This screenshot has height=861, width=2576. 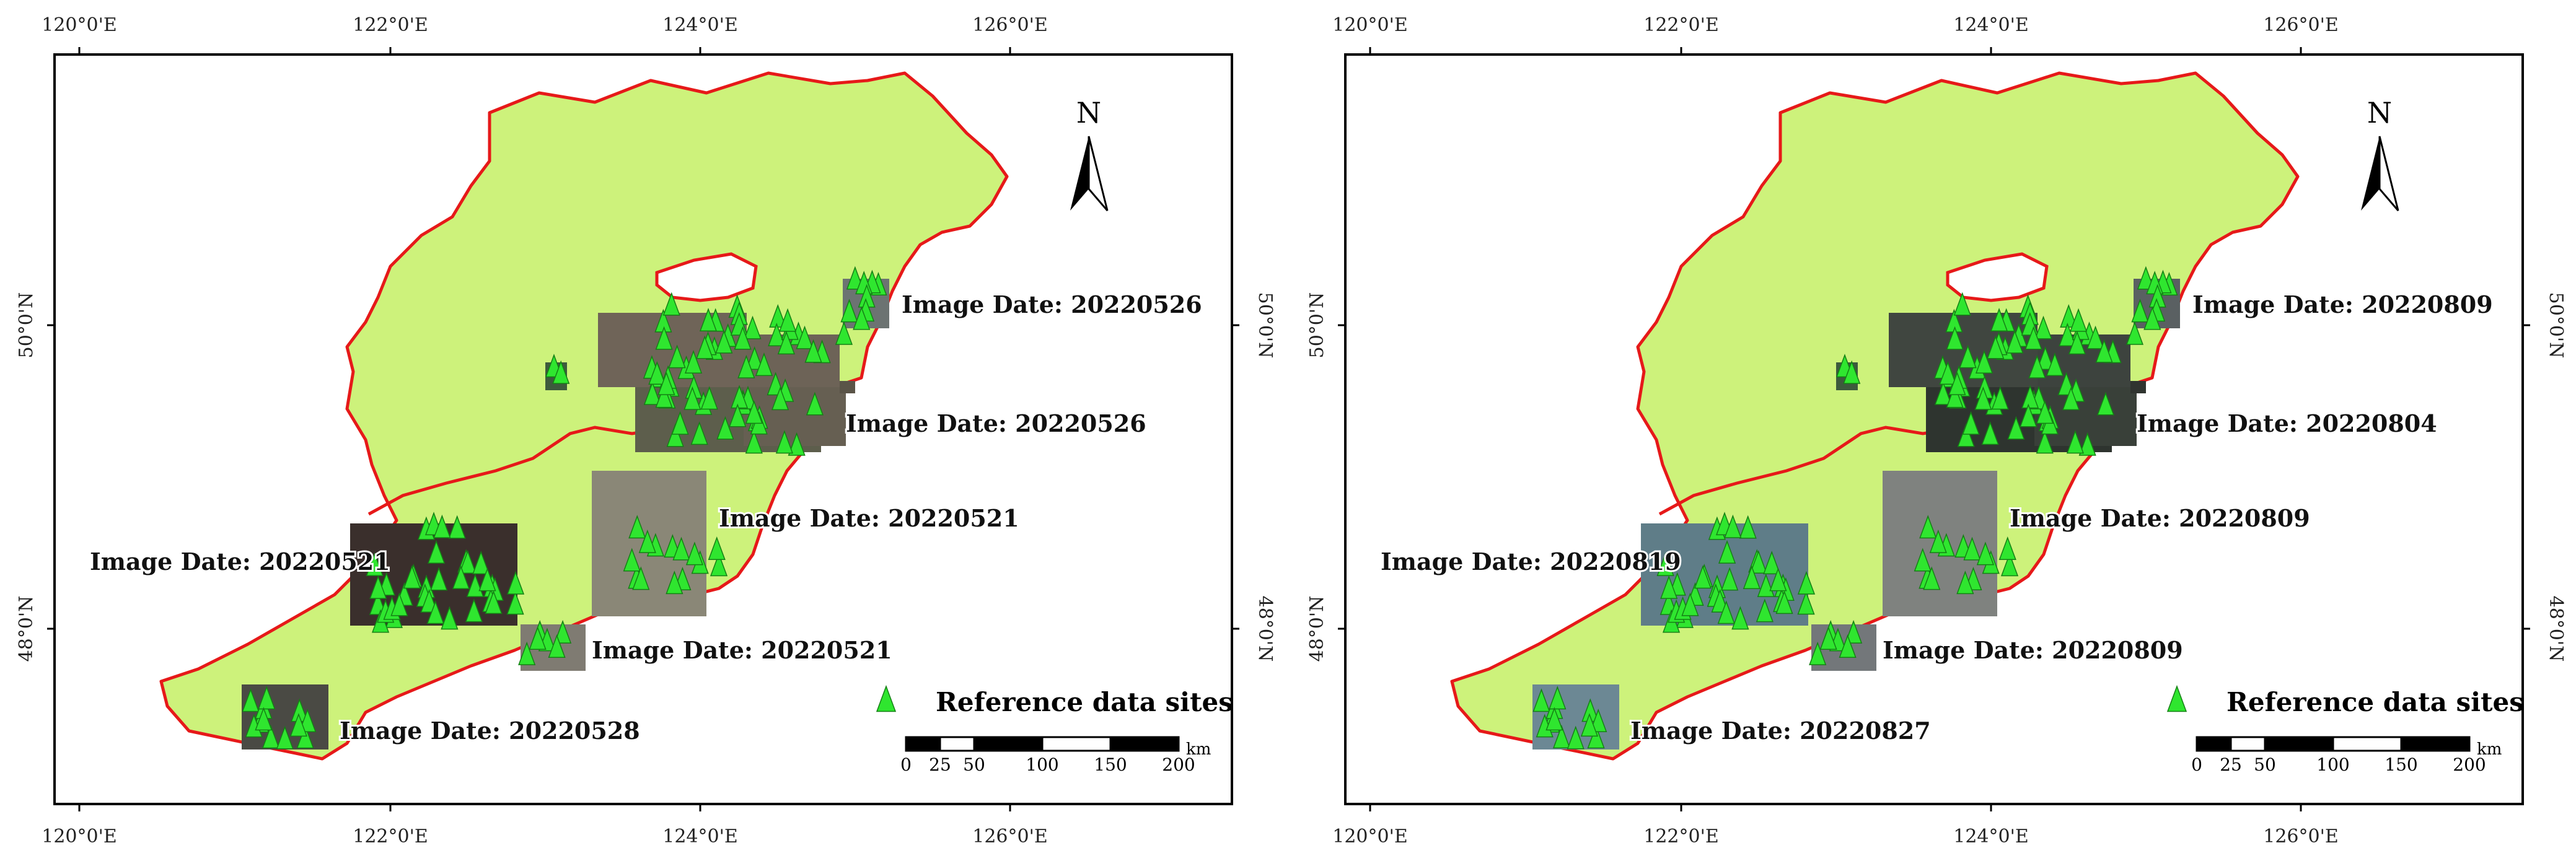 I want to click on scale-tick-label: 0, so click(x=906, y=764).